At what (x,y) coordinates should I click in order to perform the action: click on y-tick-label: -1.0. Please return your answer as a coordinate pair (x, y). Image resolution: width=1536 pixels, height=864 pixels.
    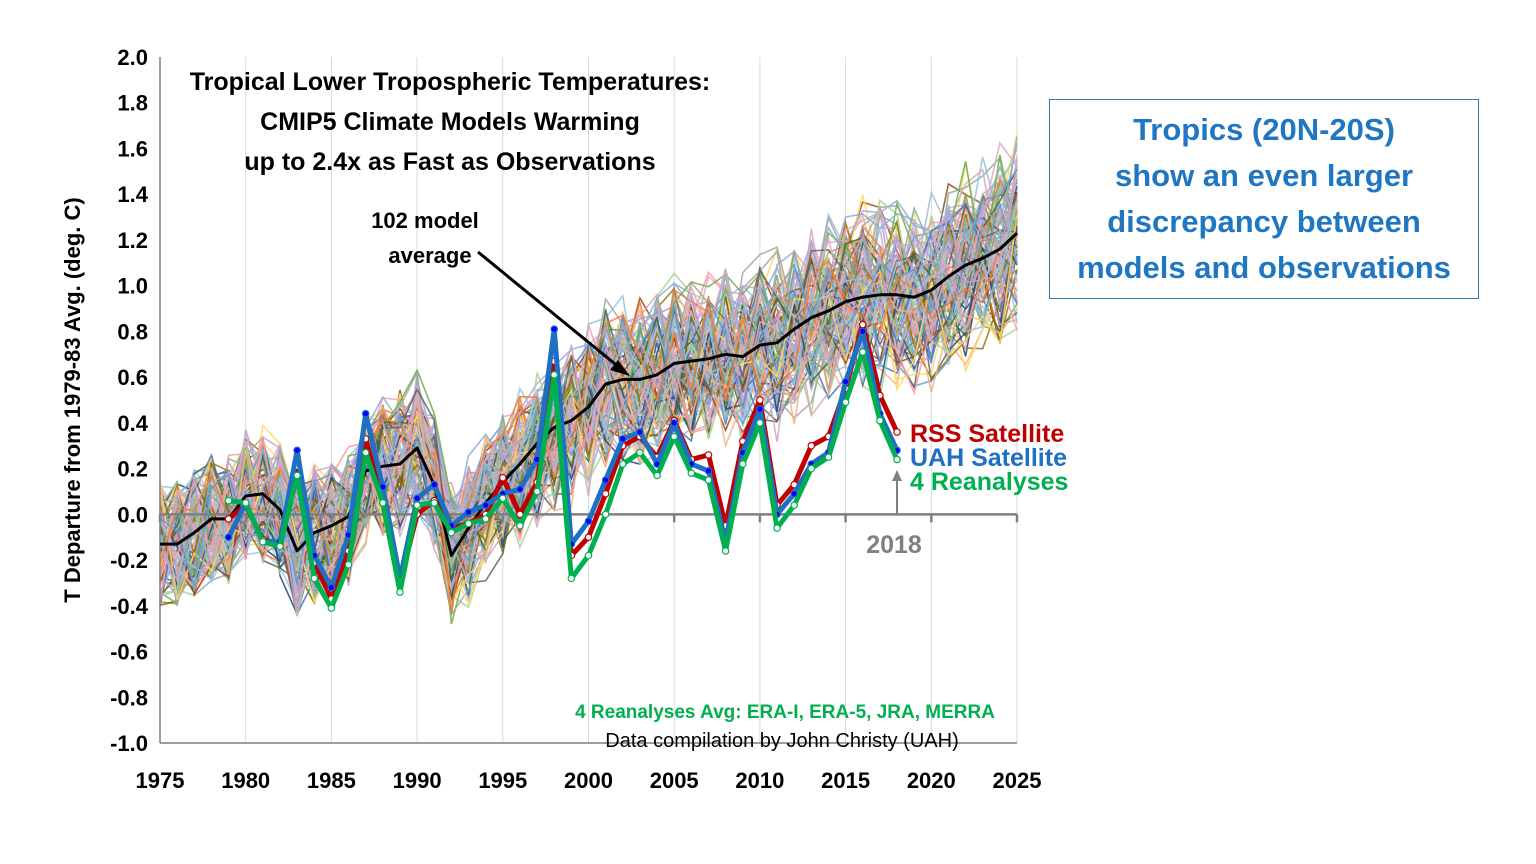
    Looking at the image, I should click on (129, 743).